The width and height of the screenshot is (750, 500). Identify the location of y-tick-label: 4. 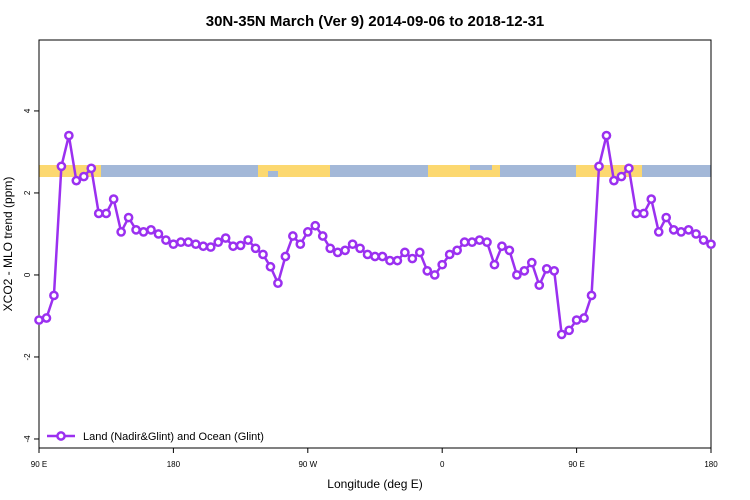
(27, 110).